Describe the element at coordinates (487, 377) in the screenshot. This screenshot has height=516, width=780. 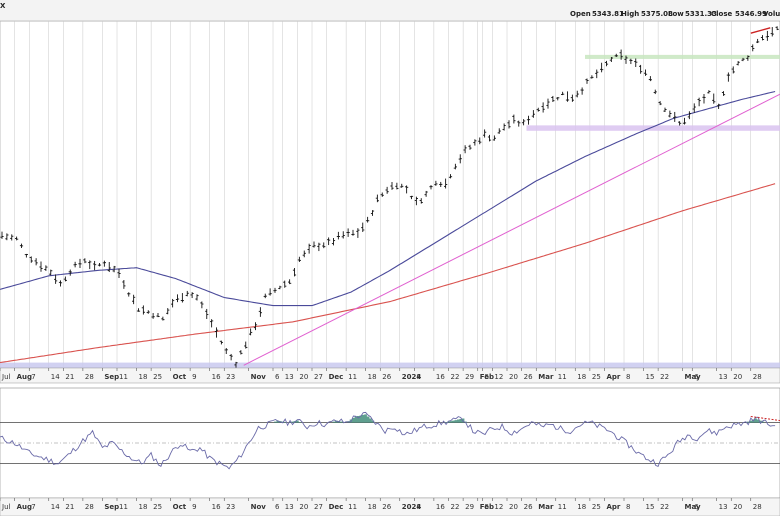
I see `price-axis-tick-label: 5` at that location.